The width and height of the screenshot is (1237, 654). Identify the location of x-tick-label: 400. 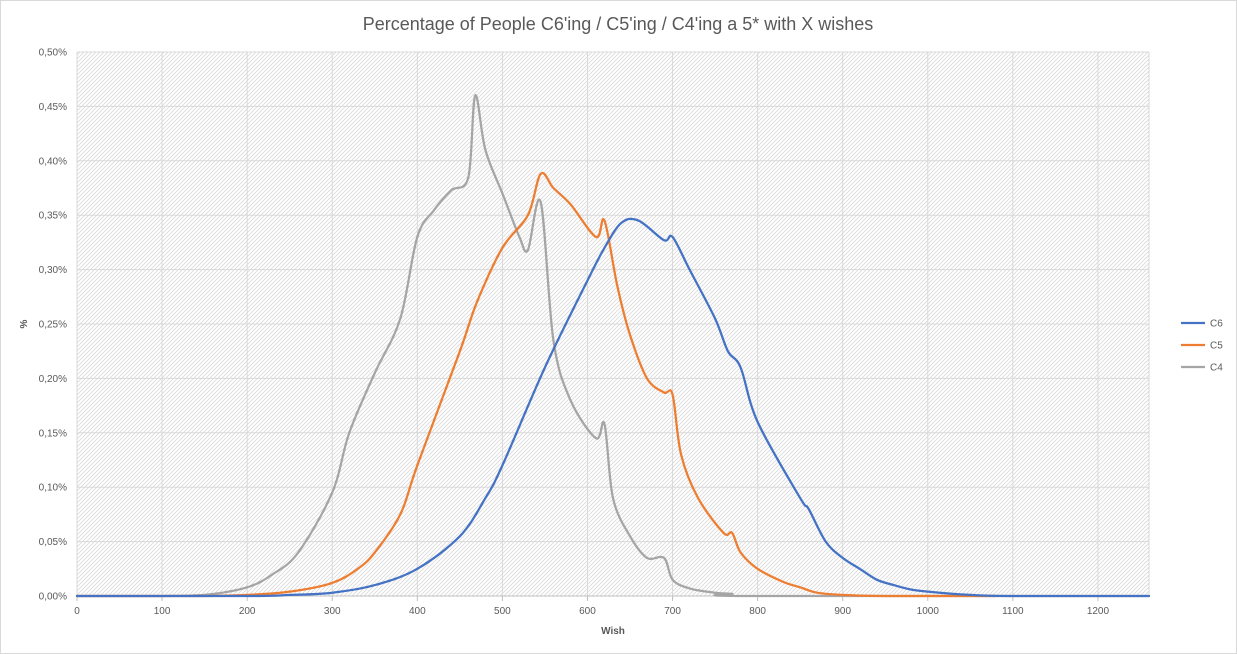
(417, 611).